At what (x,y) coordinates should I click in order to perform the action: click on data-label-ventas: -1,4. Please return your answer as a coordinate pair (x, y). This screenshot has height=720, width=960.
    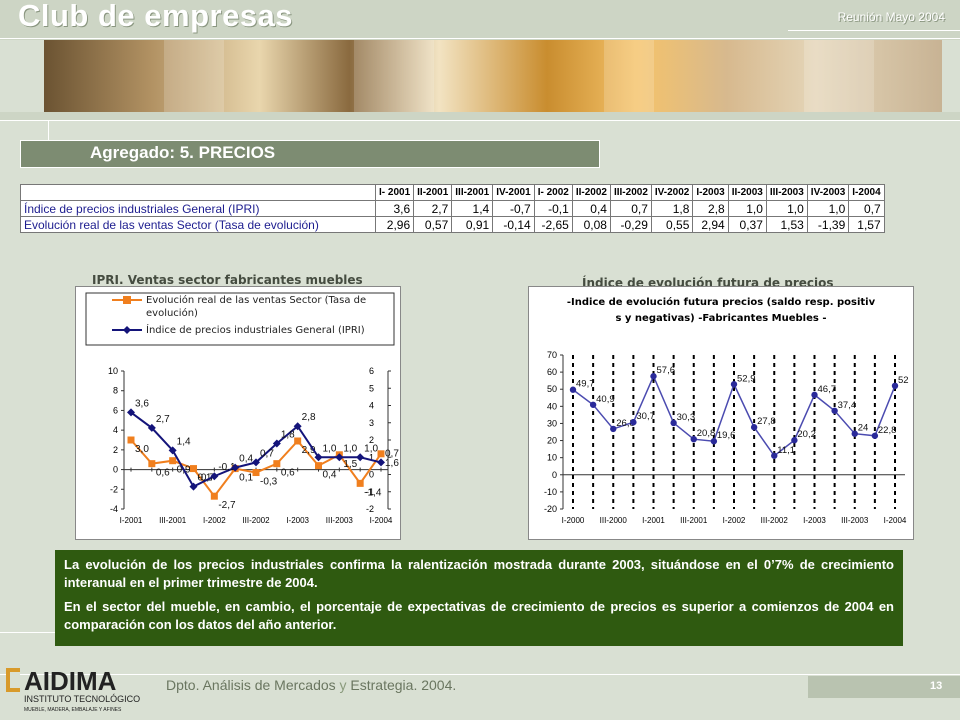
    Looking at the image, I should click on (373, 492).